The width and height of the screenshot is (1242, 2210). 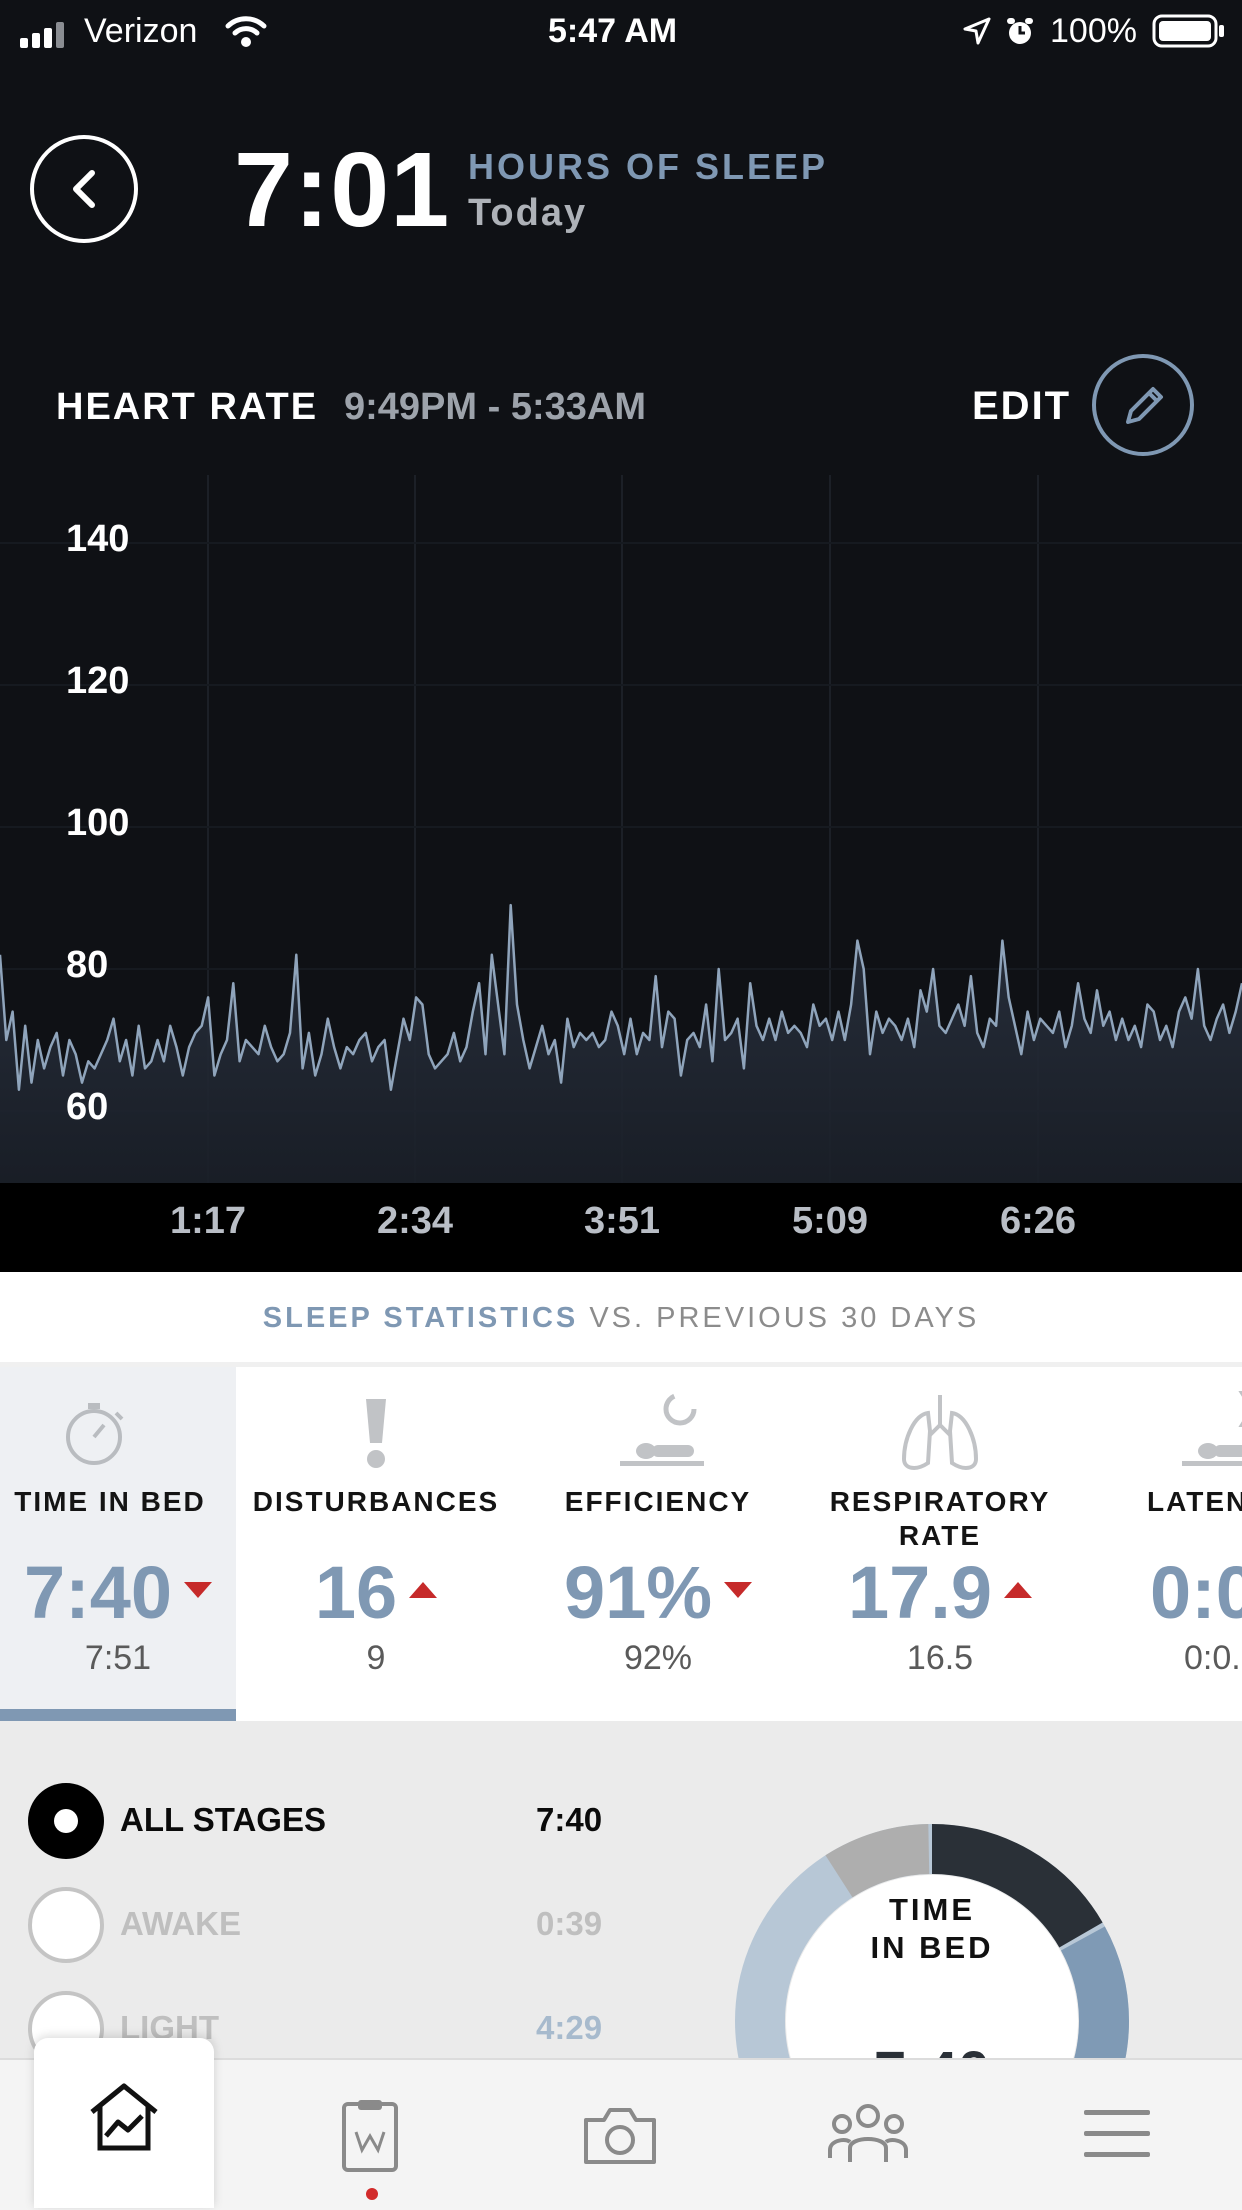 I want to click on back-button, so click(x=84, y=189).